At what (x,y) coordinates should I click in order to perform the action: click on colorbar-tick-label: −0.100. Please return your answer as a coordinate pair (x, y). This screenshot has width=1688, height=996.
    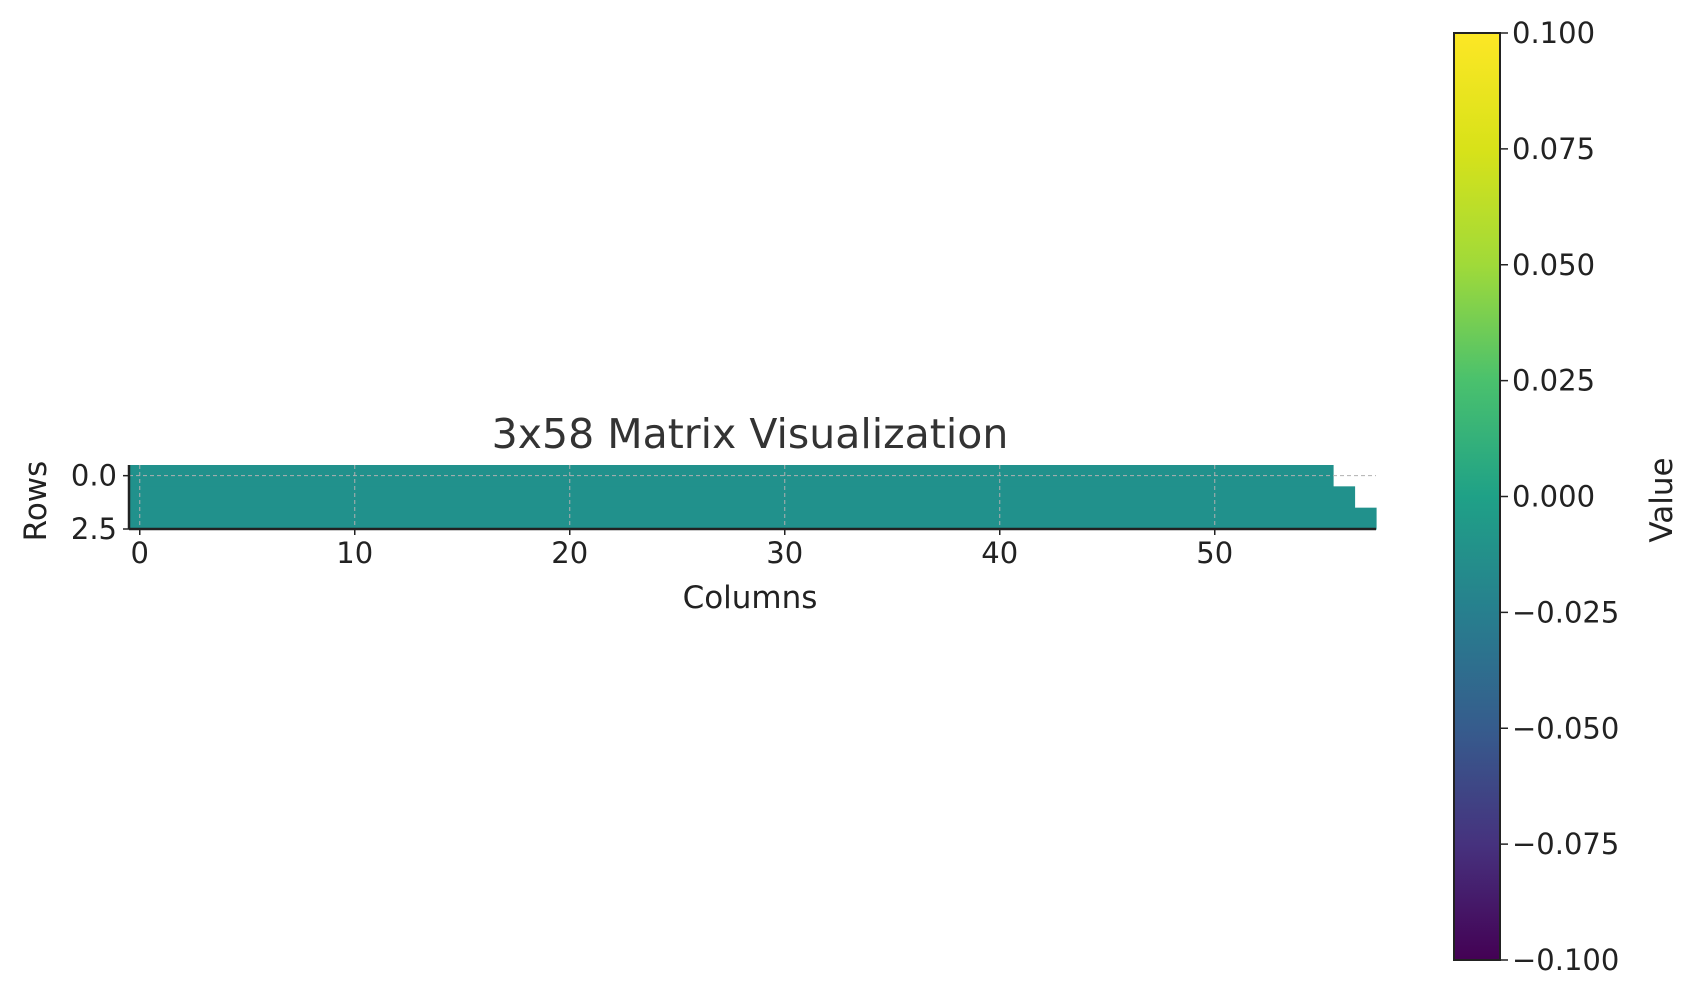
    Looking at the image, I should click on (1565, 960).